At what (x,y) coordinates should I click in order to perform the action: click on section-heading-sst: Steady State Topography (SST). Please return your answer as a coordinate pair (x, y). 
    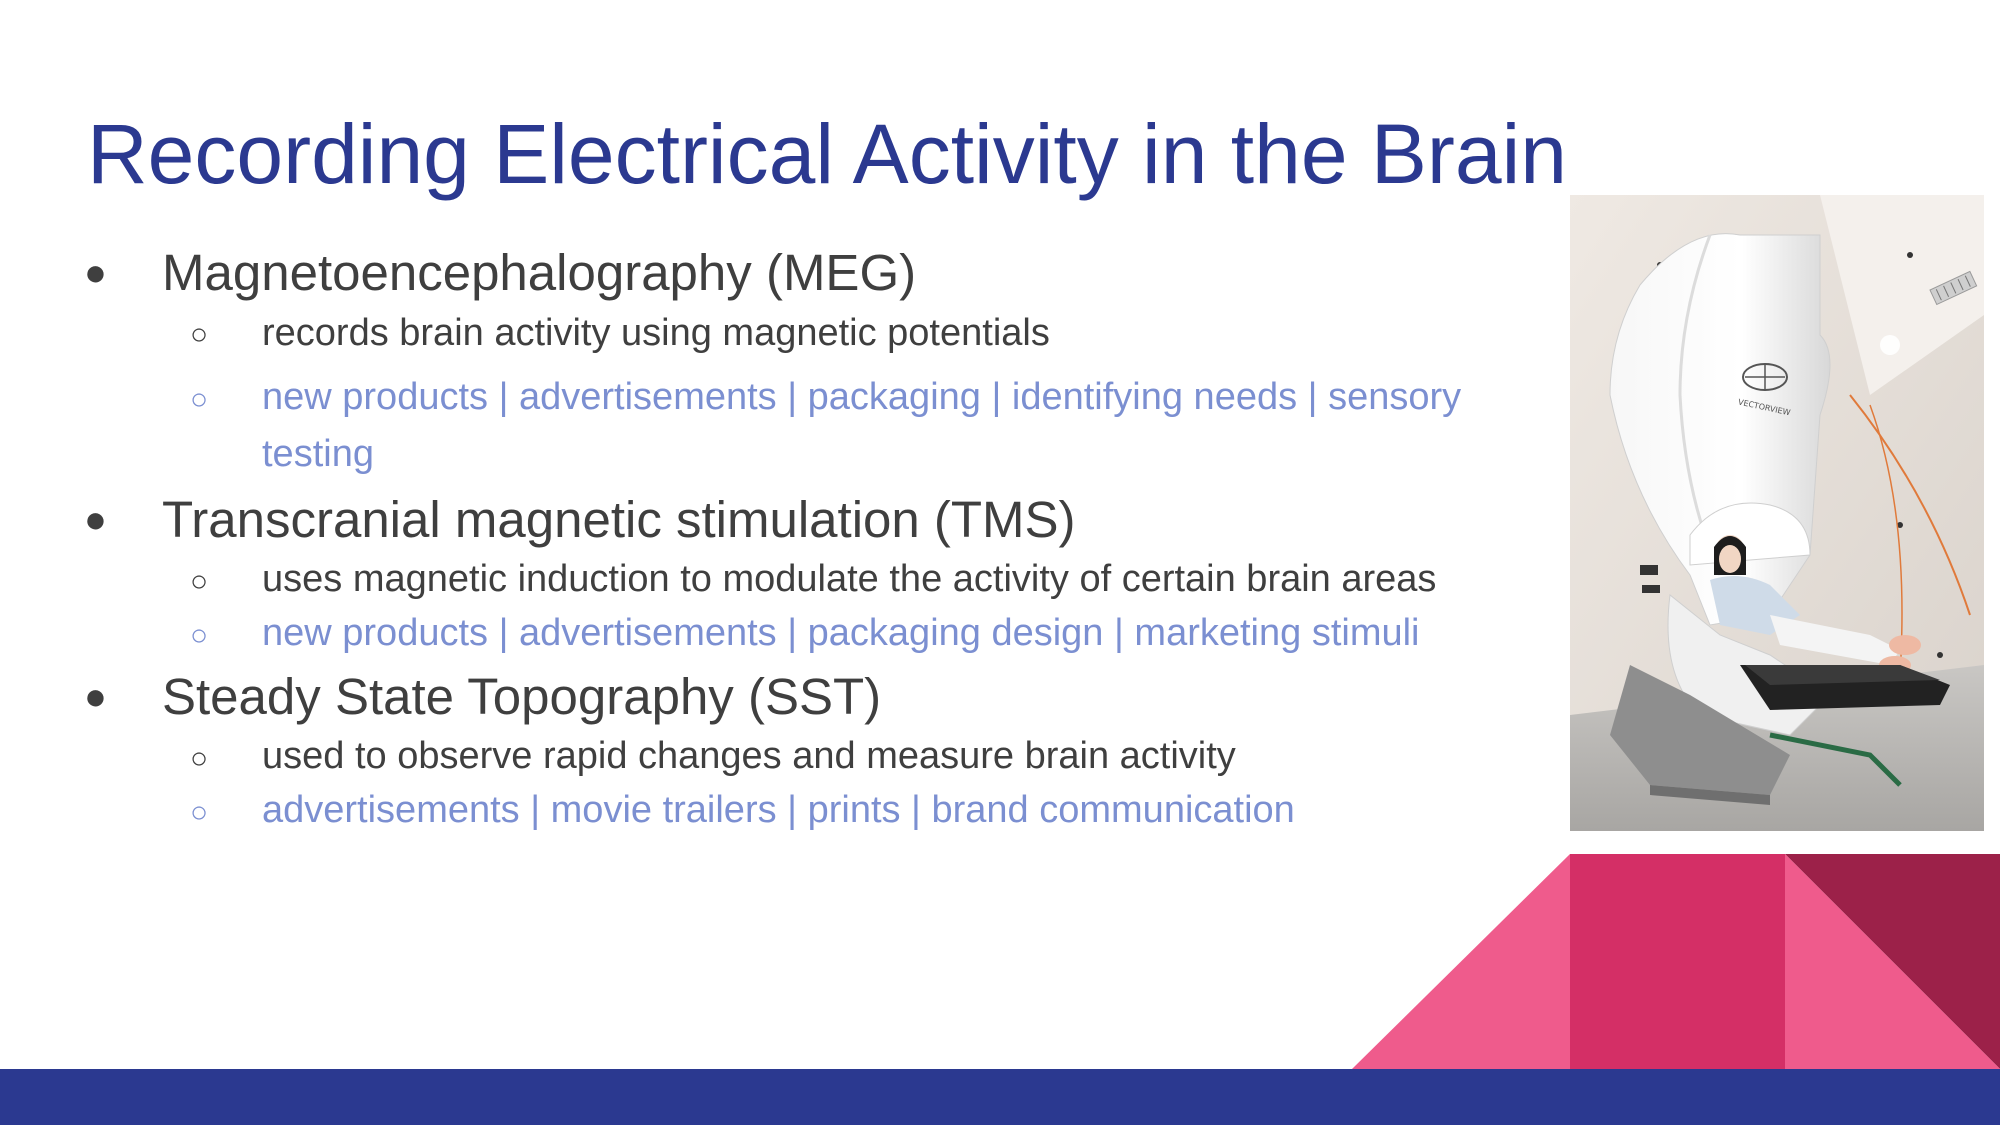
    Looking at the image, I should click on (522, 696).